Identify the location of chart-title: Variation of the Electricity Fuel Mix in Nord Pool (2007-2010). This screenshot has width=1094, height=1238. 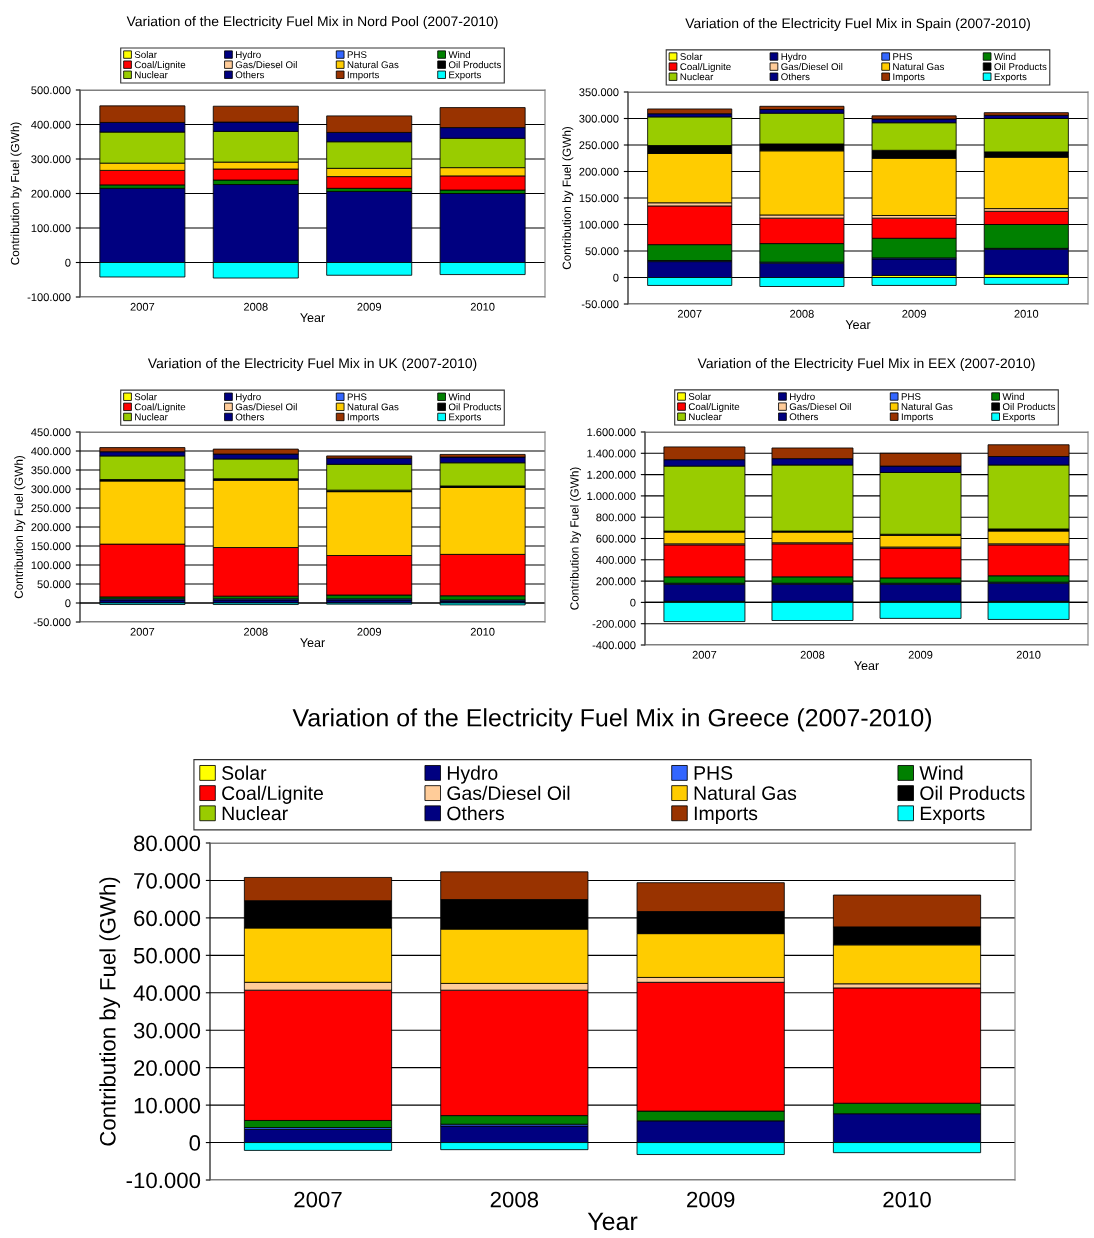
(312, 22).